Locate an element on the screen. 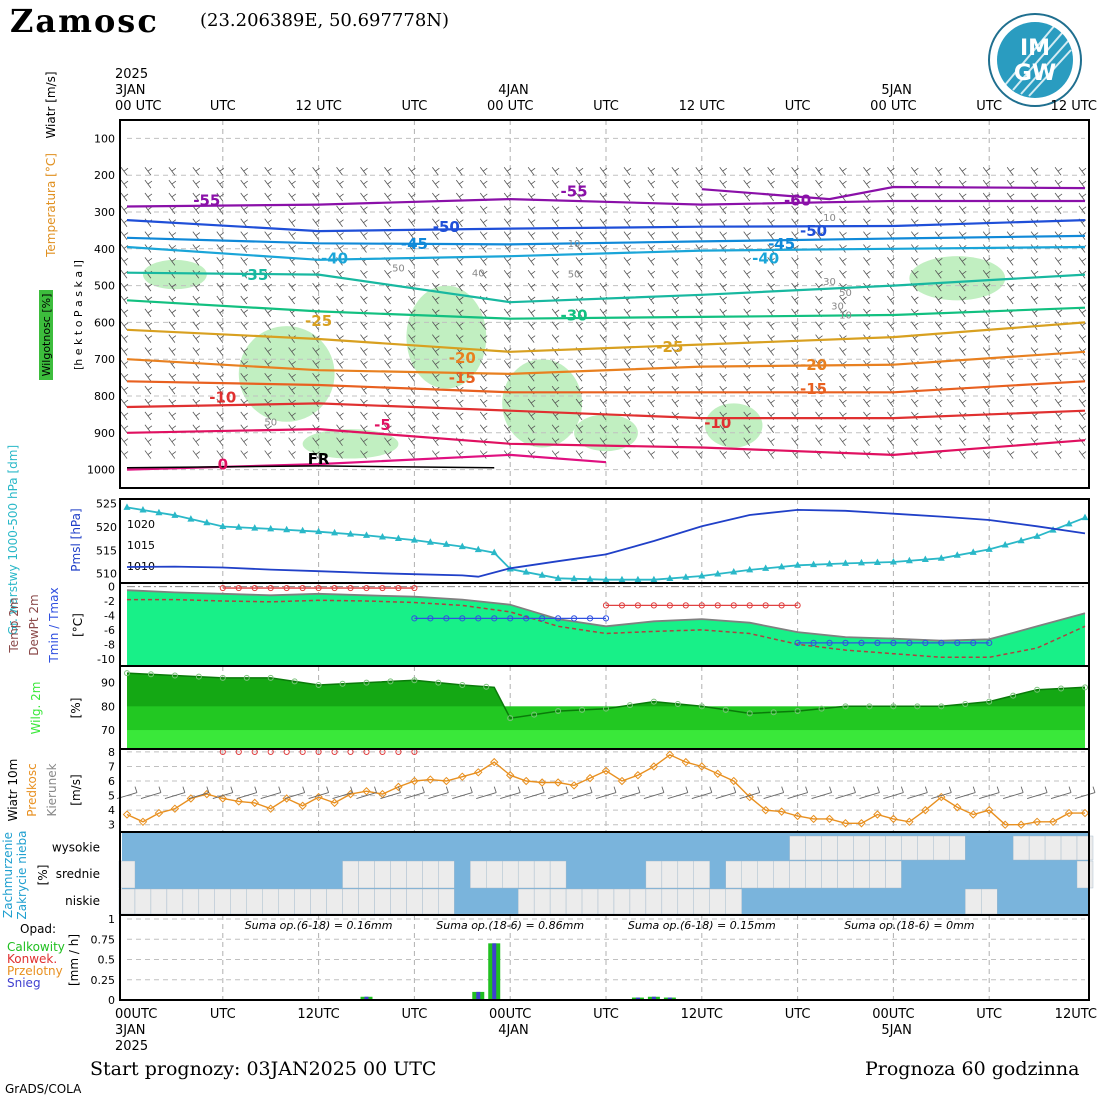  isotherm-label: -40 is located at coordinates (334, 259).